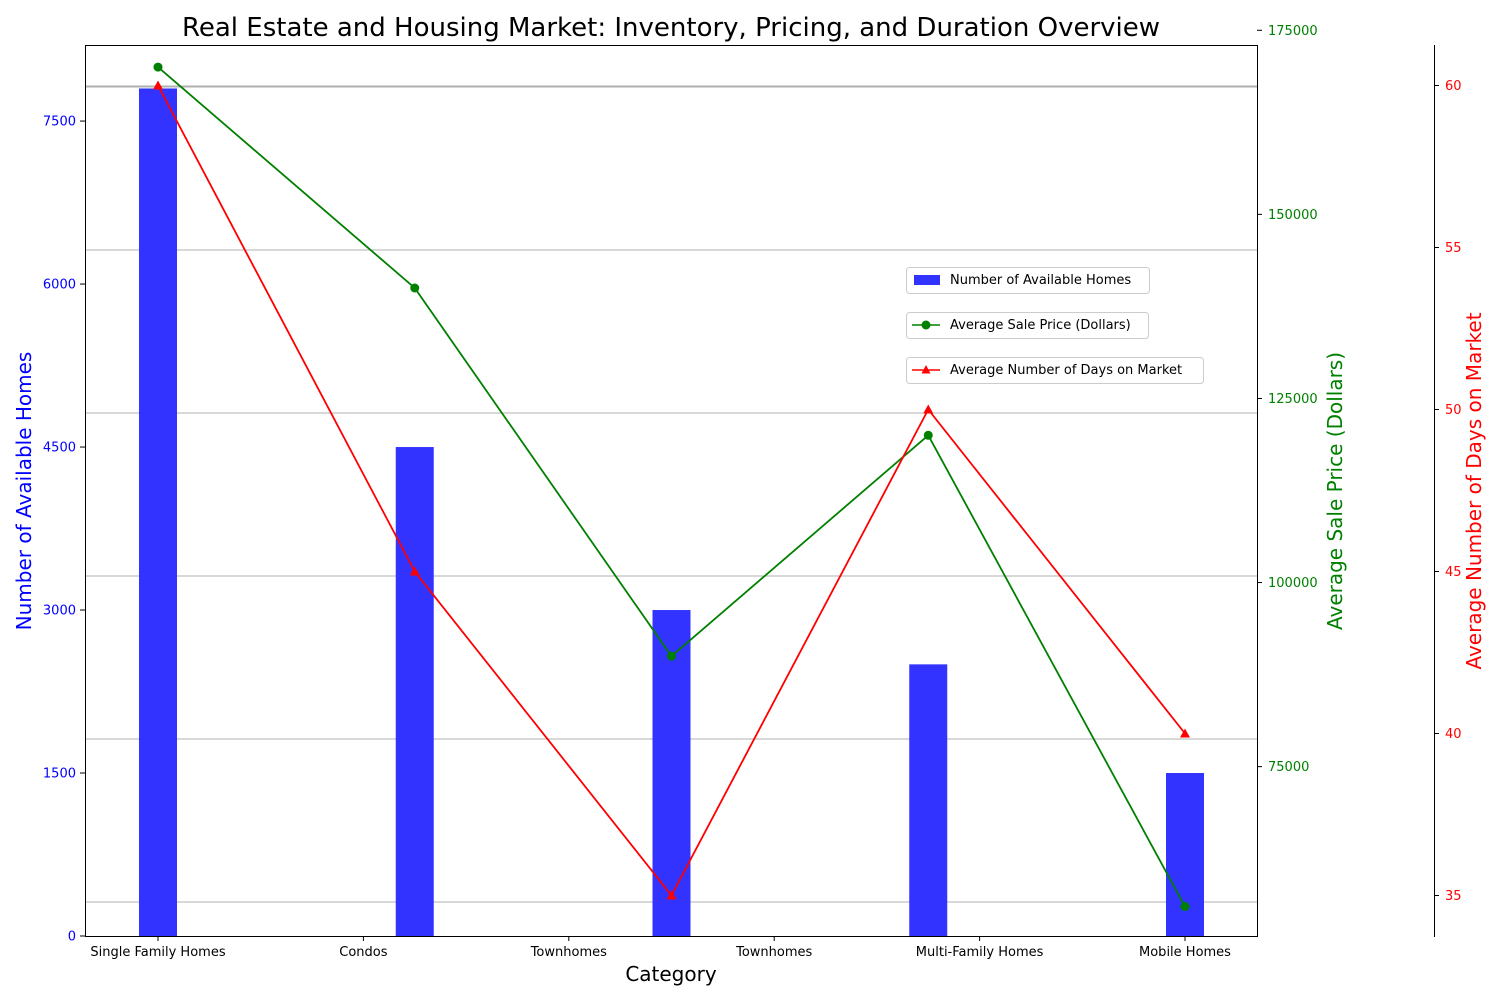  Describe the element at coordinates (64, 530) in the screenshot. I see `homes-axis: 0 1500 3000 4500 6000 7500` at that location.